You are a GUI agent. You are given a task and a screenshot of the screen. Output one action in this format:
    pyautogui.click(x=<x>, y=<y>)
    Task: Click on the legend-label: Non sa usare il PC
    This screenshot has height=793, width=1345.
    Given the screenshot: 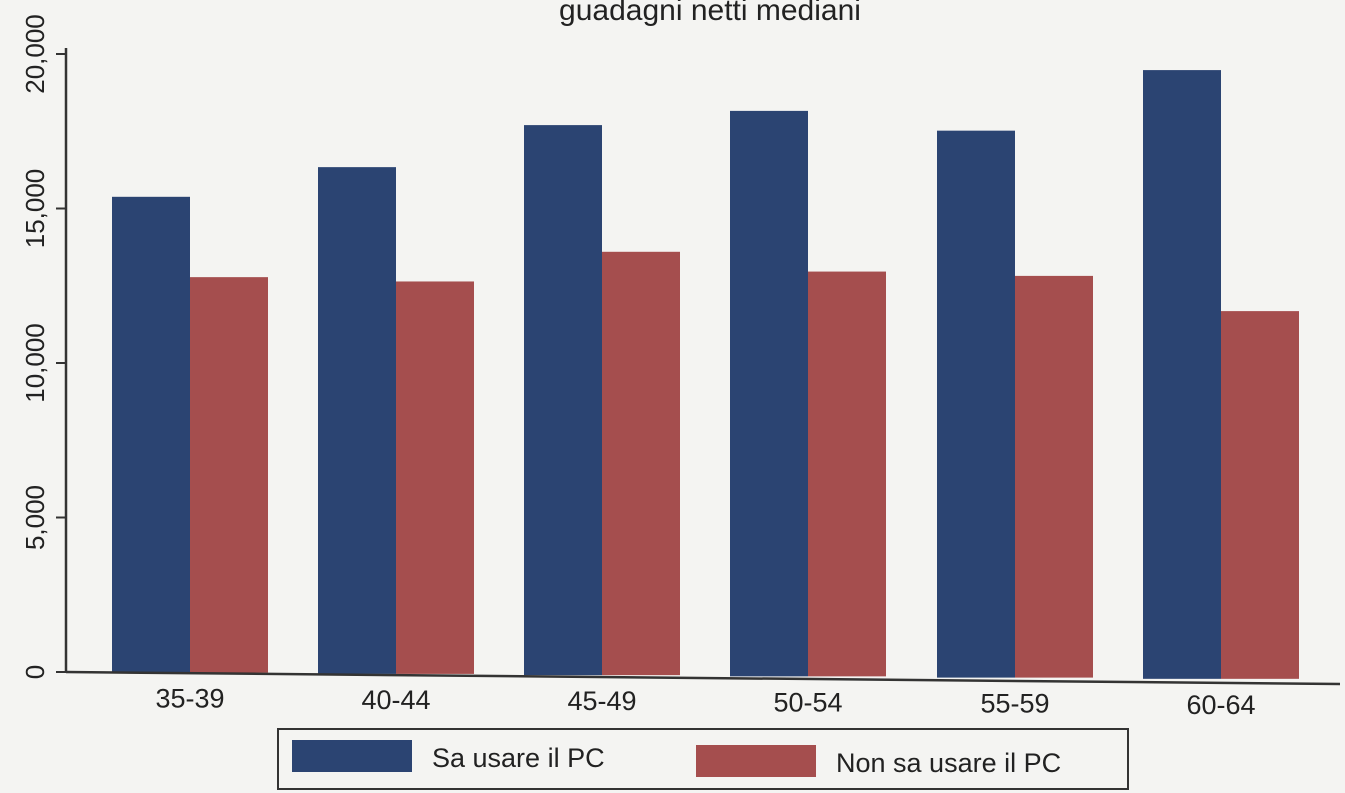 What is the action you would take?
    pyautogui.click(x=948, y=763)
    